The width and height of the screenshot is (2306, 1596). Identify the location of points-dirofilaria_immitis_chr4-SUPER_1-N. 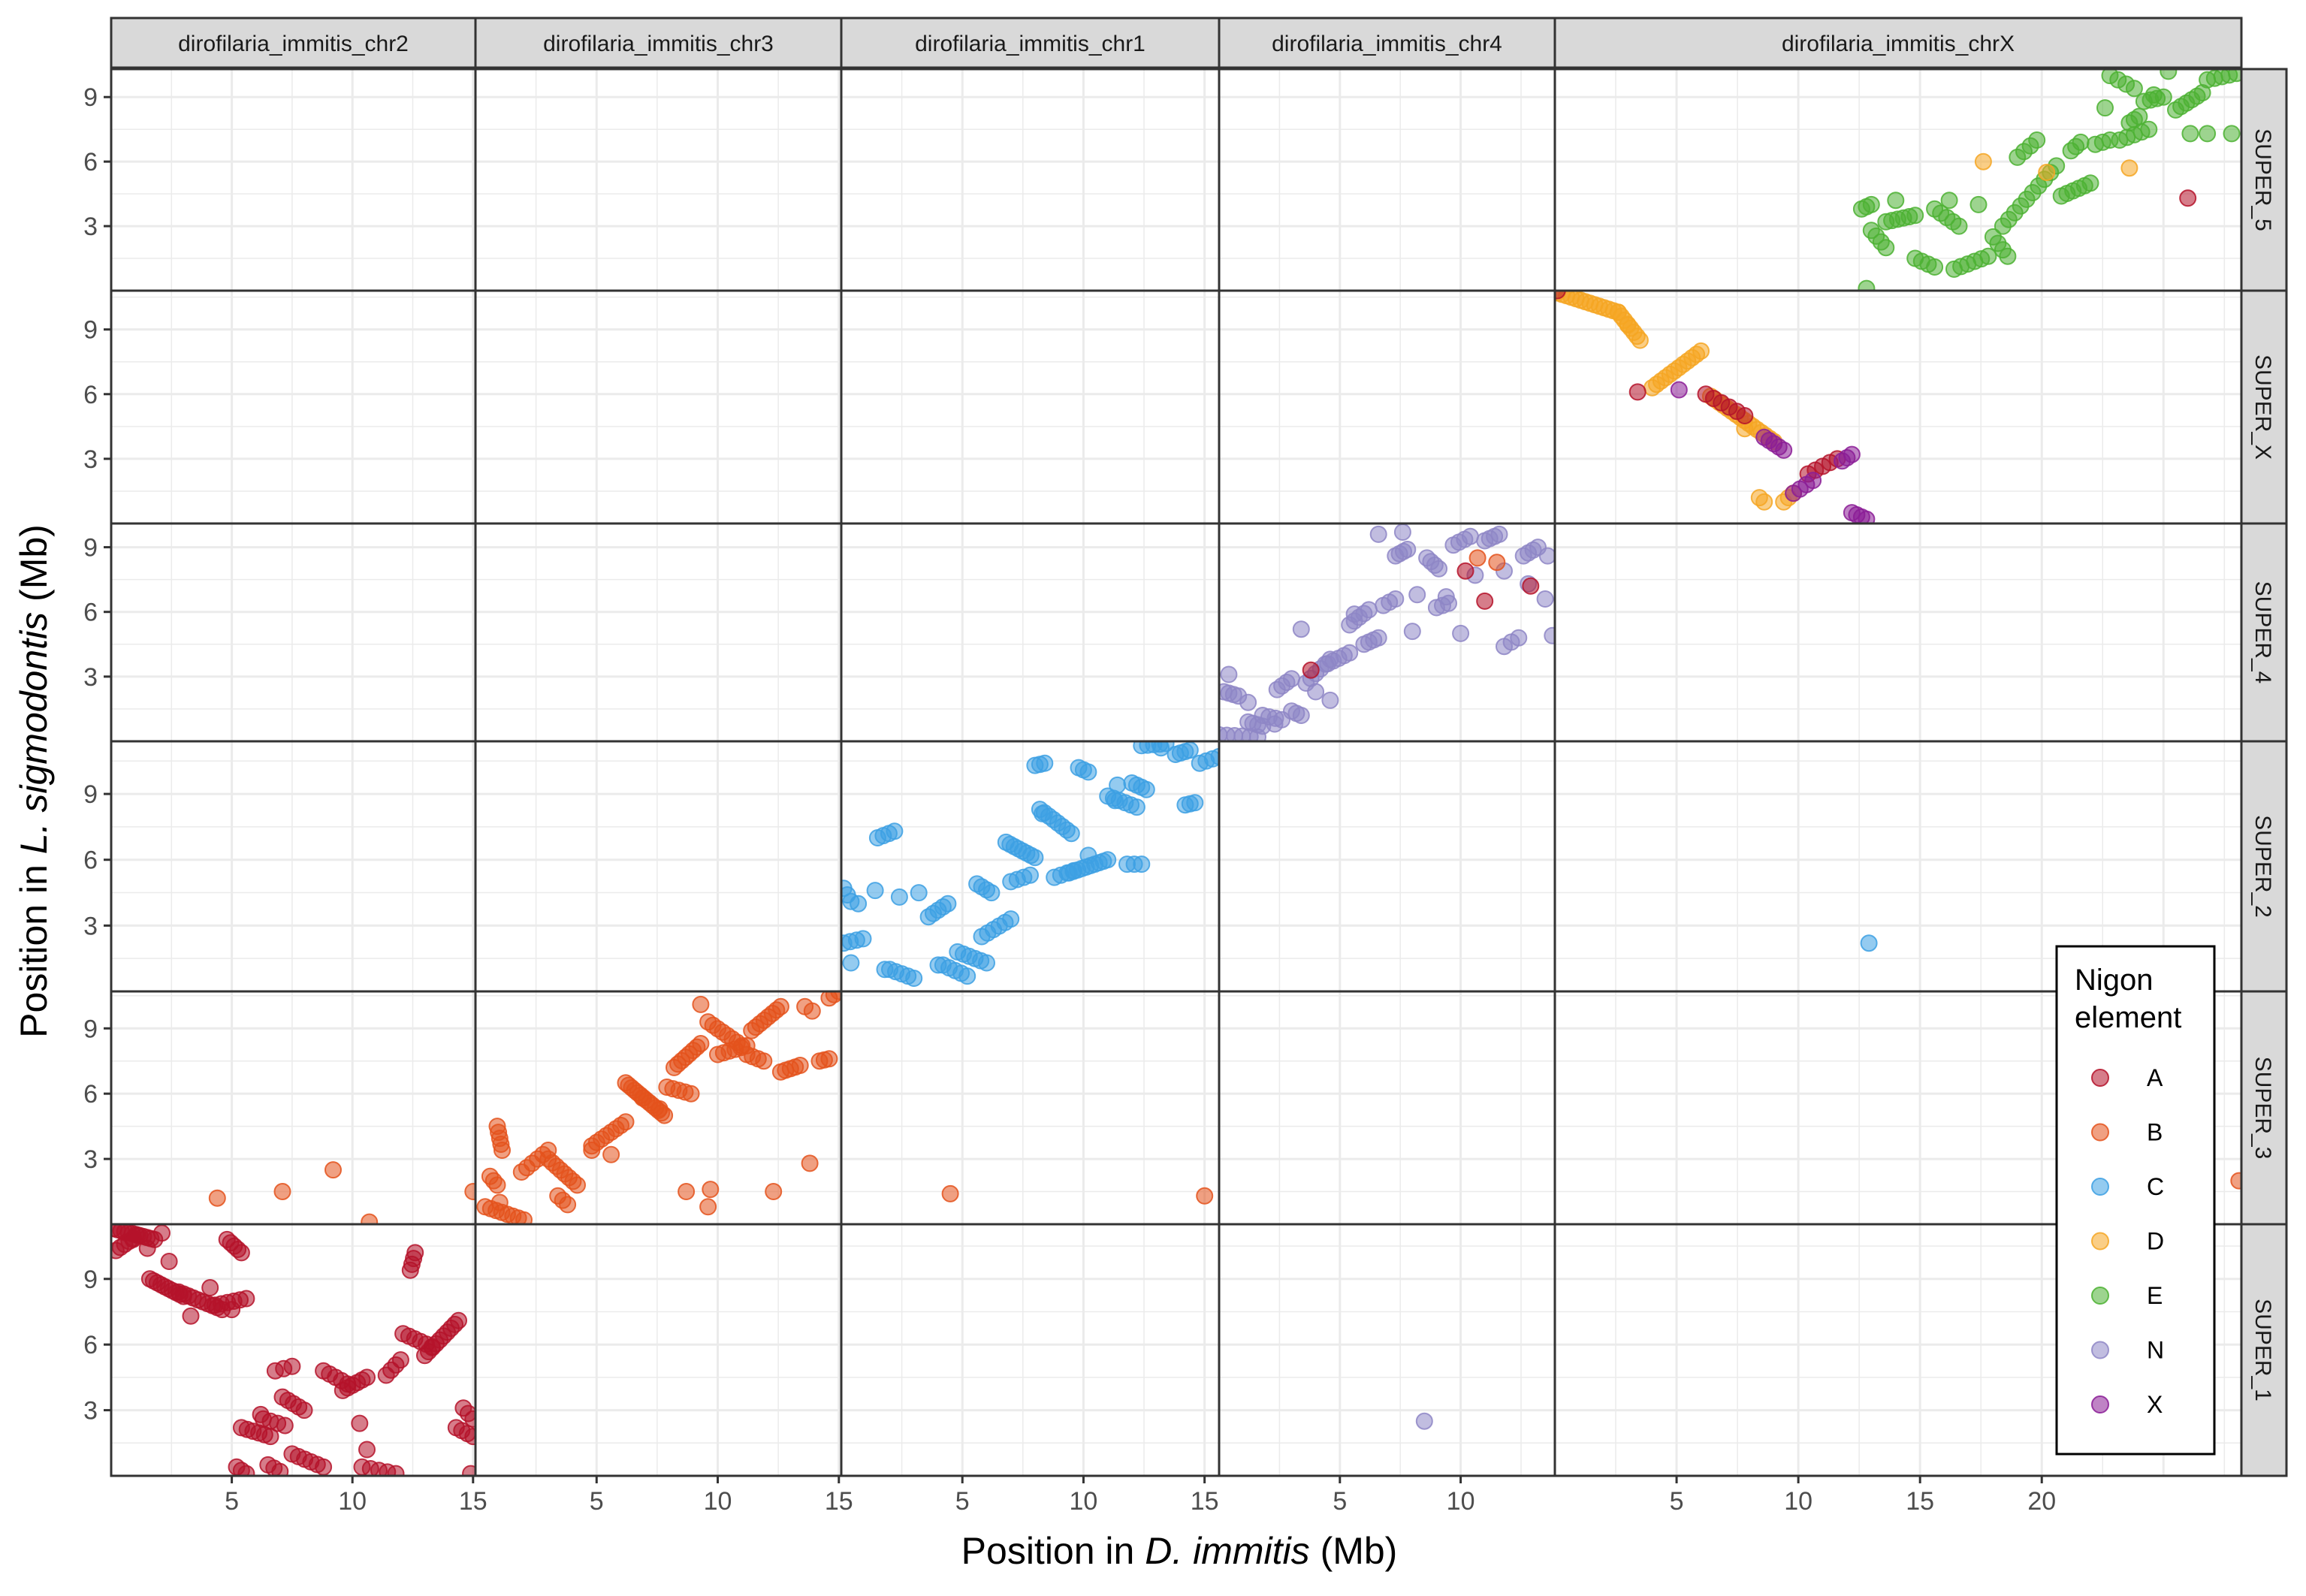
(1424, 1421).